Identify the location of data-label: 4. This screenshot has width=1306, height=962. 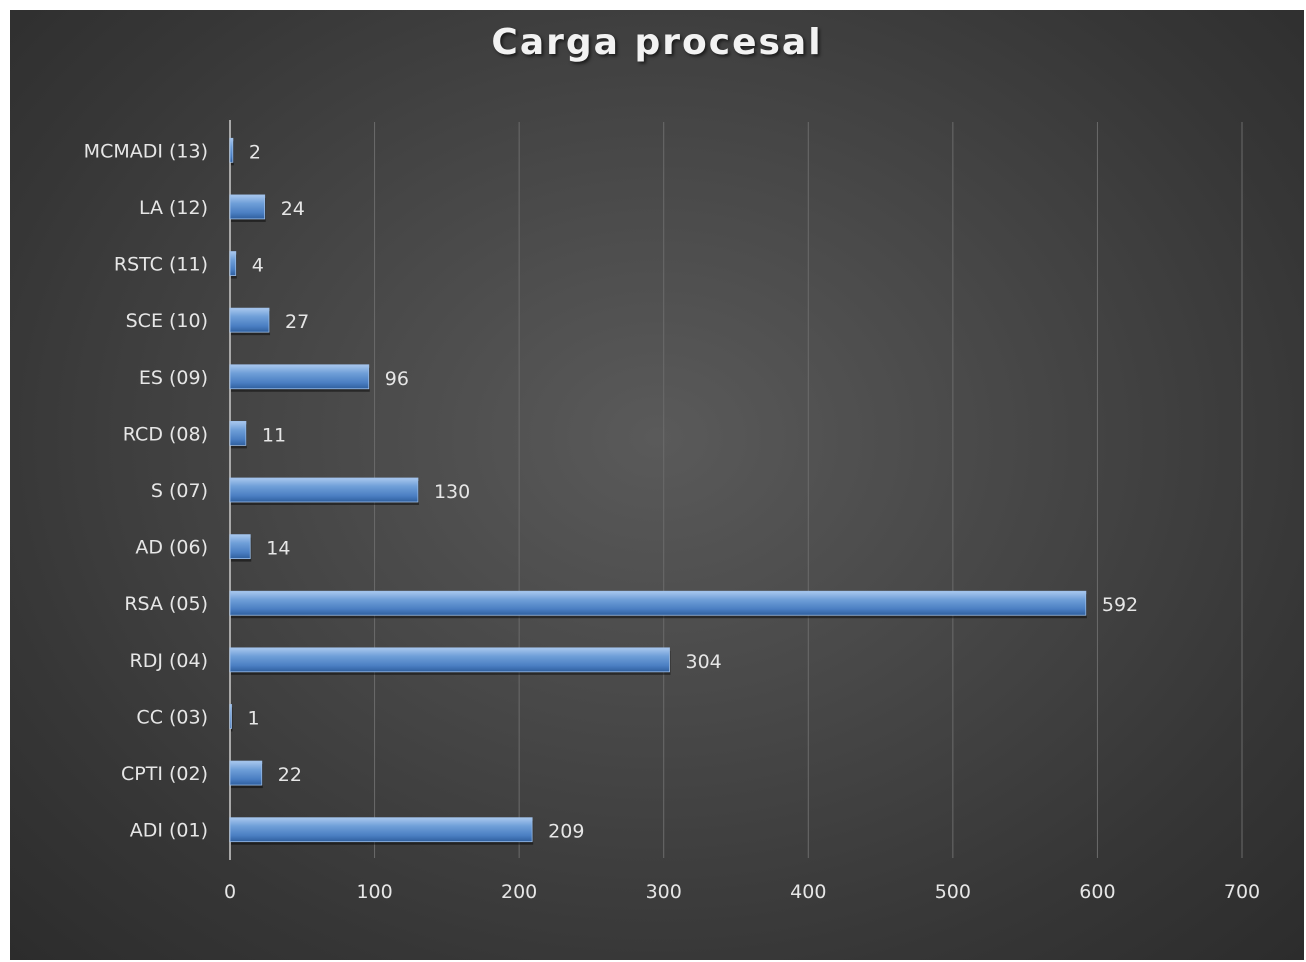
(258, 266).